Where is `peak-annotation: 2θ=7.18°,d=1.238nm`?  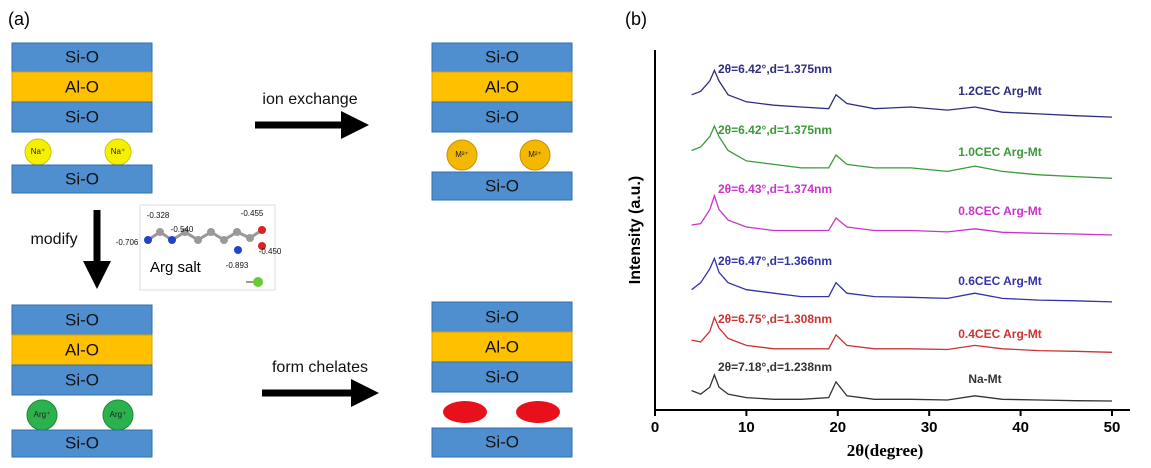 peak-annotation: 2θ=7.18°,d=1.238nm is located at coordinates (775, 367).